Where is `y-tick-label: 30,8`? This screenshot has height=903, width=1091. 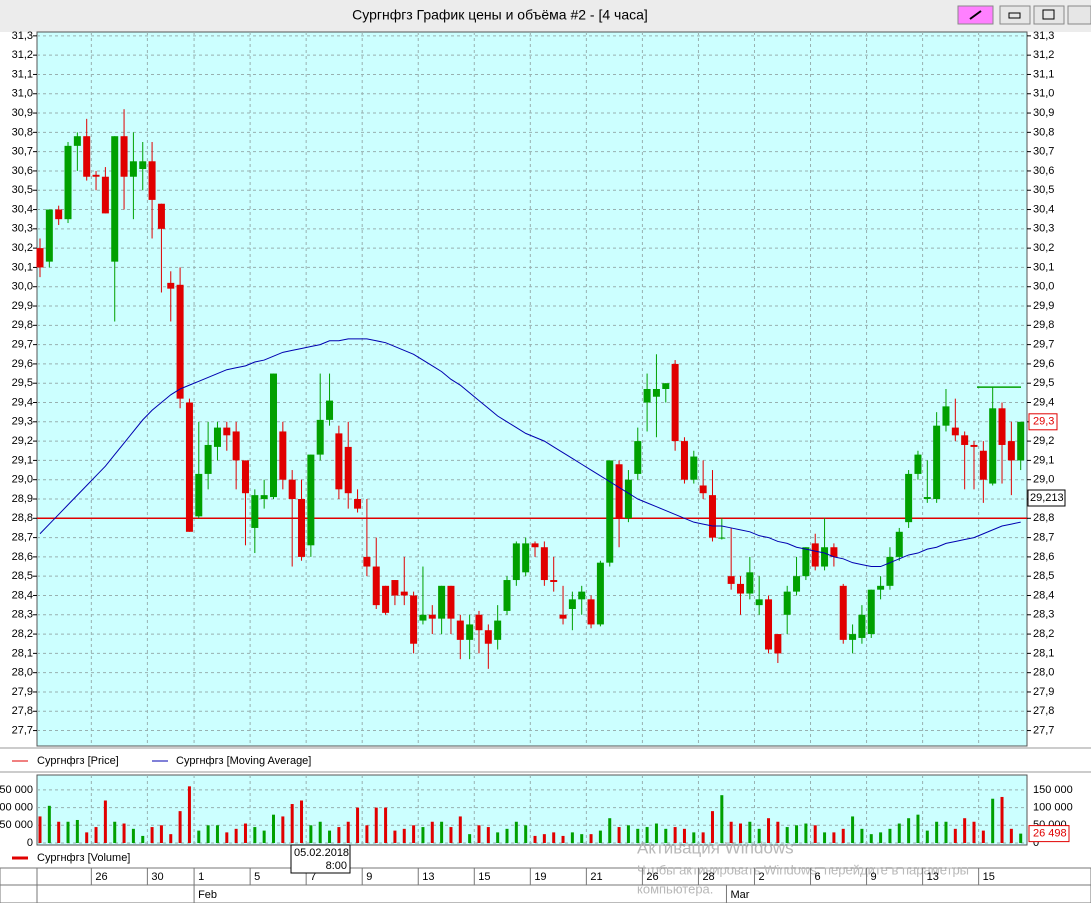 y-tick-label: 30,8 is located at coordinates (1043, 132).